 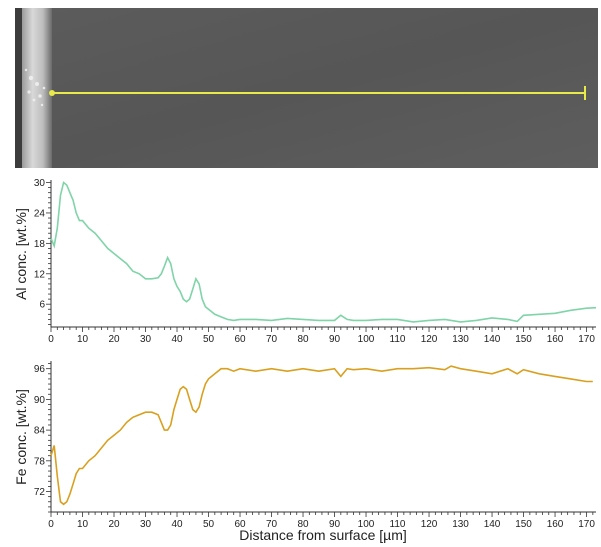 I want to click on fe-x-tick-label: 110, so click(x=398, y=524).